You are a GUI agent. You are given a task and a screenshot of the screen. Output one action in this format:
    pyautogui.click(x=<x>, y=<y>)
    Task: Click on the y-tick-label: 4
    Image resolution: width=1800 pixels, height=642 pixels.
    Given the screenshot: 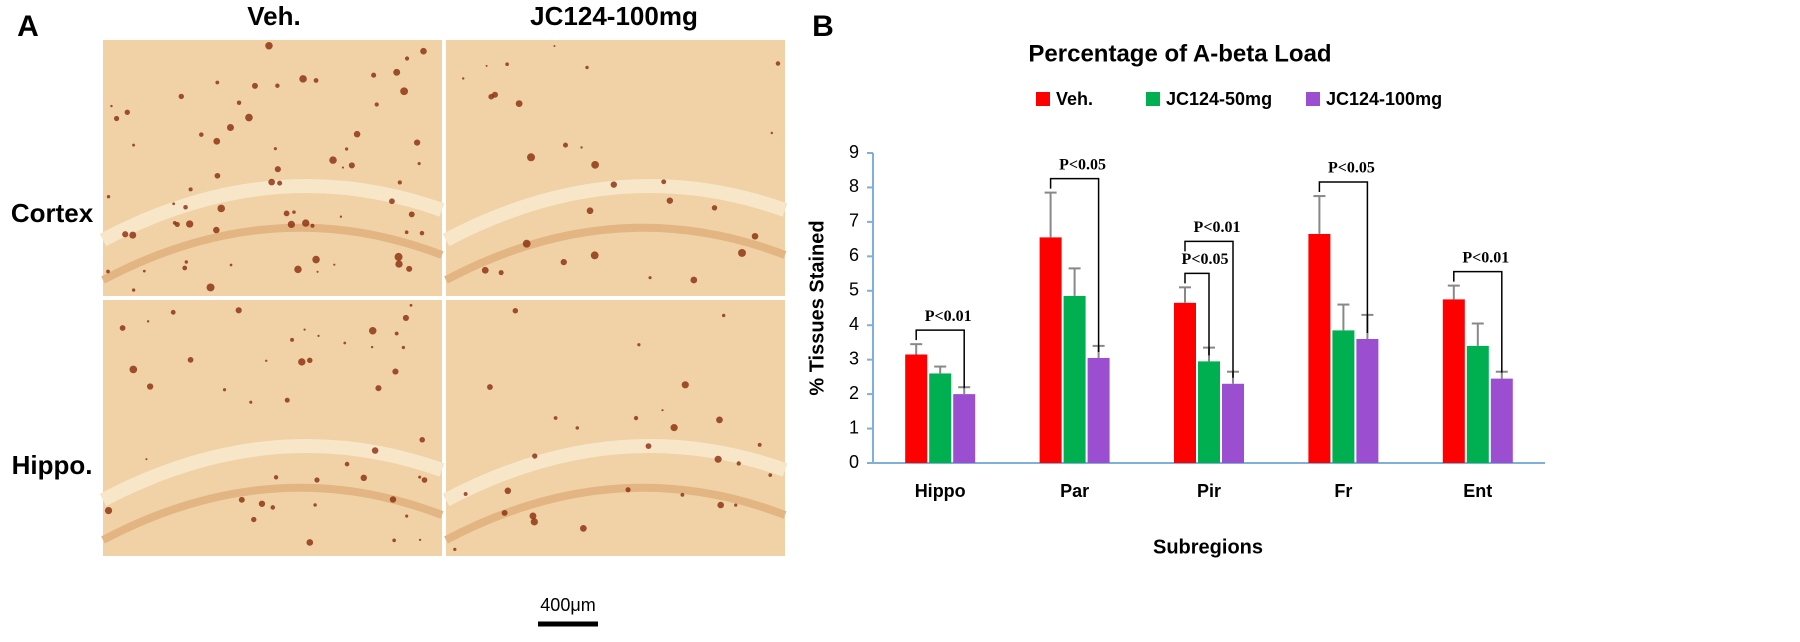 What is the action you would take?
    pyautogui.click(x=854, y=324)
    